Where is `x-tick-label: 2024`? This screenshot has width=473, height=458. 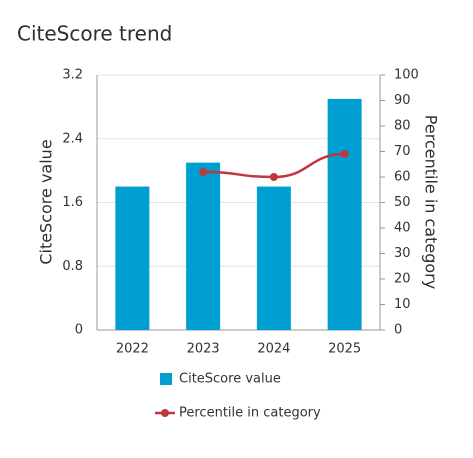
x-tick-label: 2024 is located at coordinates (273, 349).